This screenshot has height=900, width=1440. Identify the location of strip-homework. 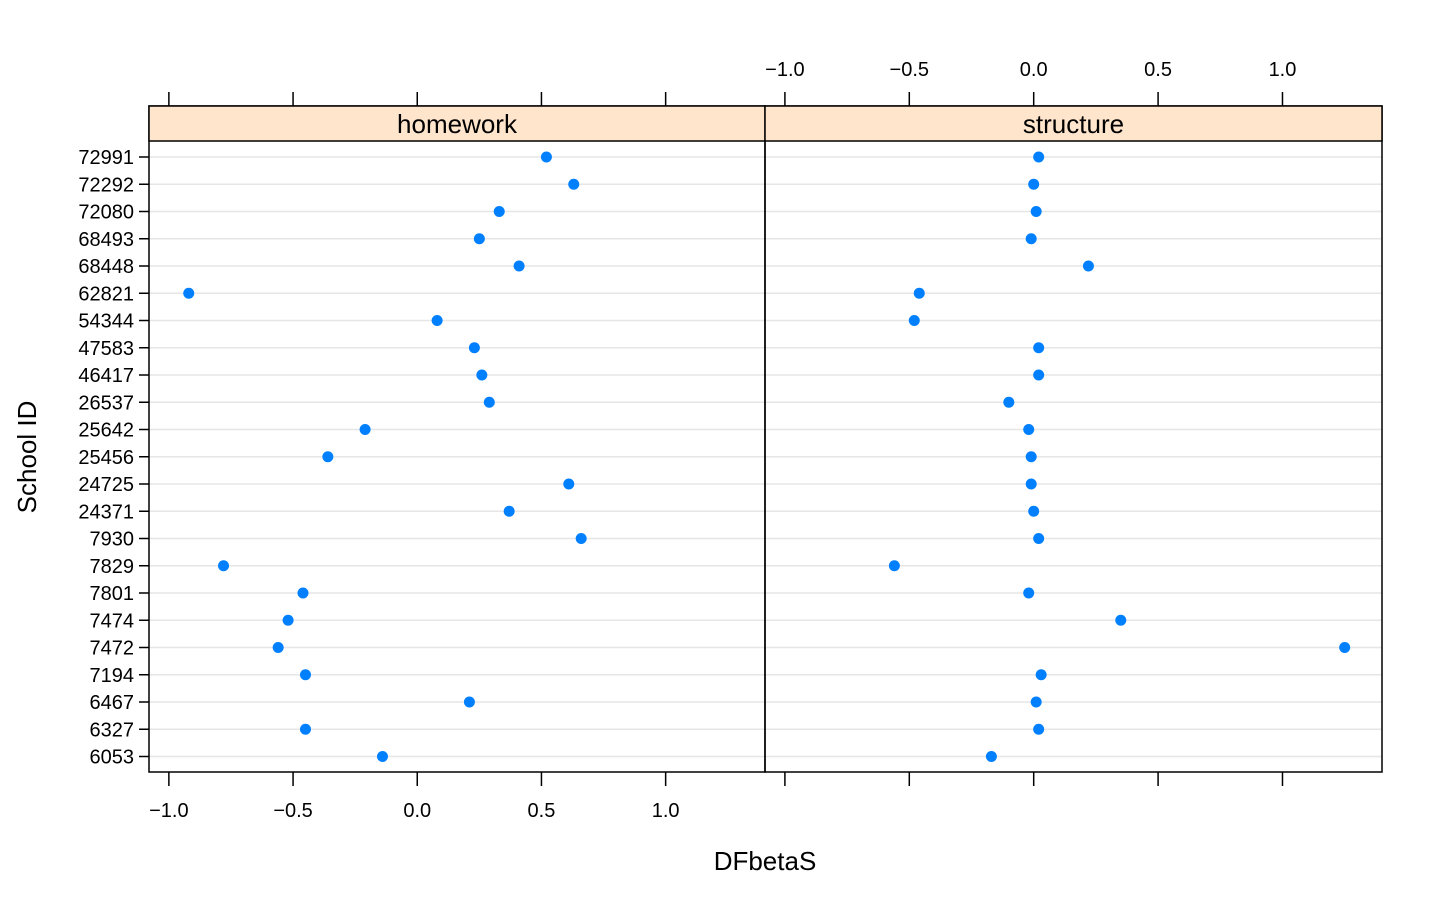
(457, 123).